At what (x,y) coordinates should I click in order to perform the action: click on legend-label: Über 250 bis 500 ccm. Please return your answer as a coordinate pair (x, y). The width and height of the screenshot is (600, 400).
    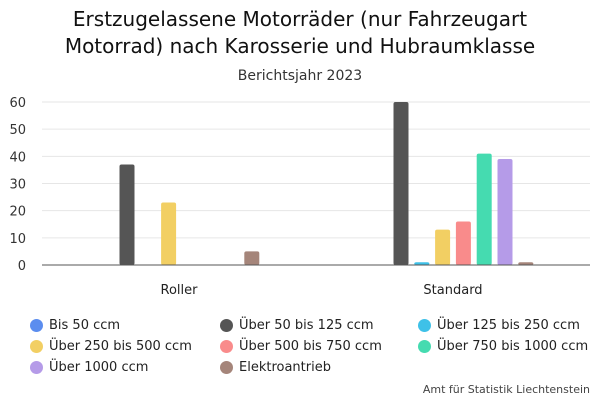
    Looking at the image, I should click on (120, 346).